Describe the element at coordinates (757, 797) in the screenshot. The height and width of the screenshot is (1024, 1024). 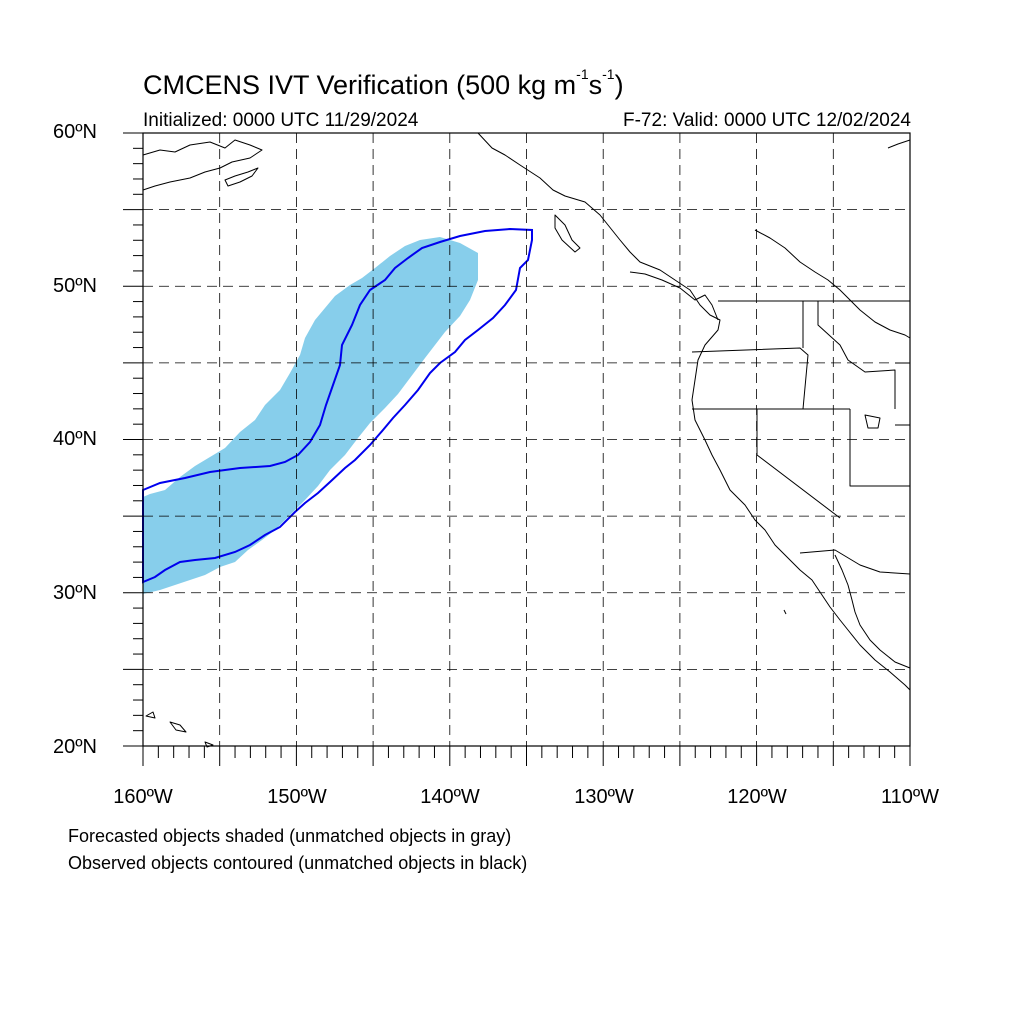
I see `lon-label-120w: 120ºW` at that location.